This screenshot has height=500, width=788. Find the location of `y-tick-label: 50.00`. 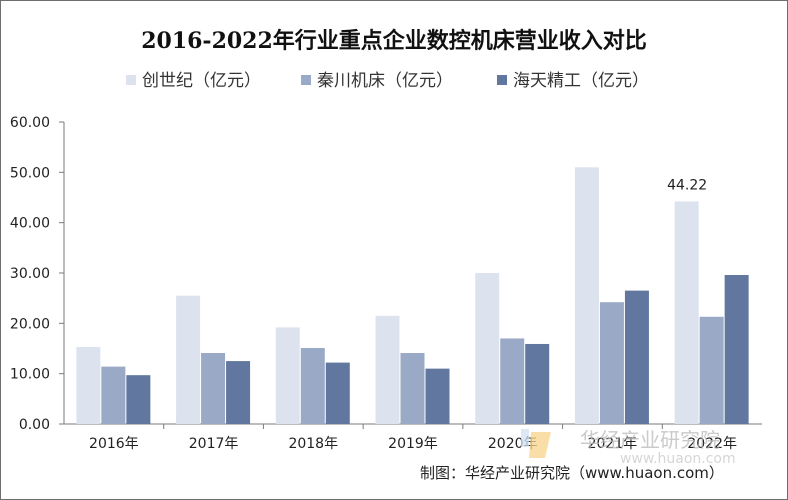

y-tick-label: 50.00 is located at coordinates (30, 173).